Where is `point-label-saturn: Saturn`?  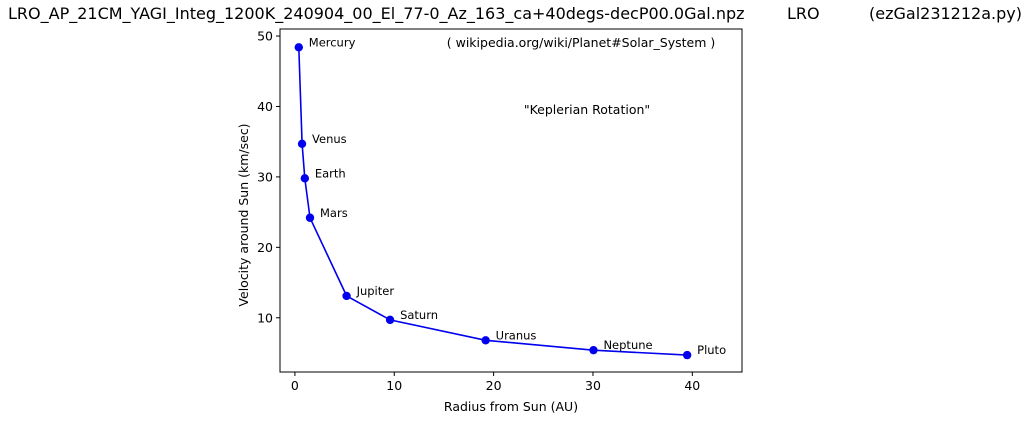
point-label-saturn: Saturn is located at coordinates (419, 315).